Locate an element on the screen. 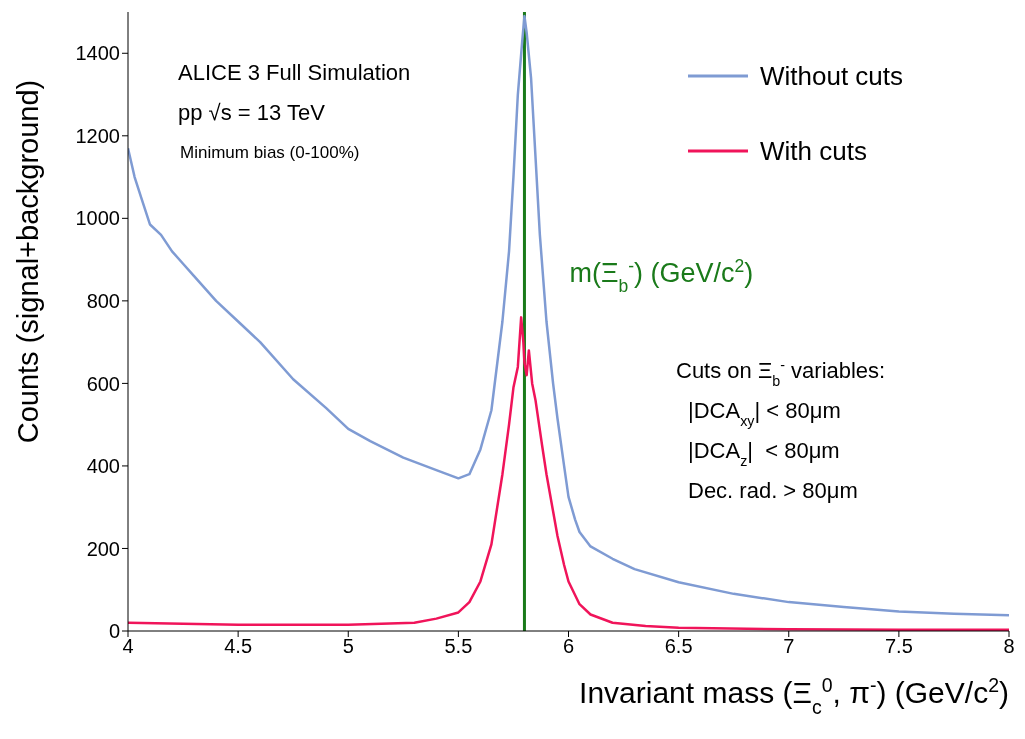  x-tick-label: 7.5 is located at coordinates (898, 646).